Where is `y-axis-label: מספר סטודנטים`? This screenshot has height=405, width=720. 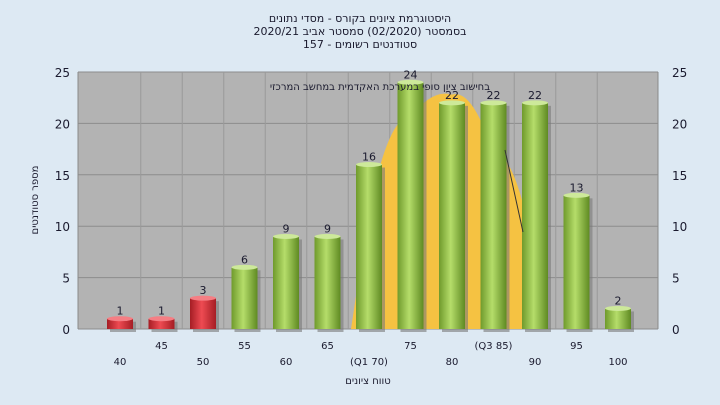
y-axis-label: מספר סטודנטים is located at coordinates (35, 200).